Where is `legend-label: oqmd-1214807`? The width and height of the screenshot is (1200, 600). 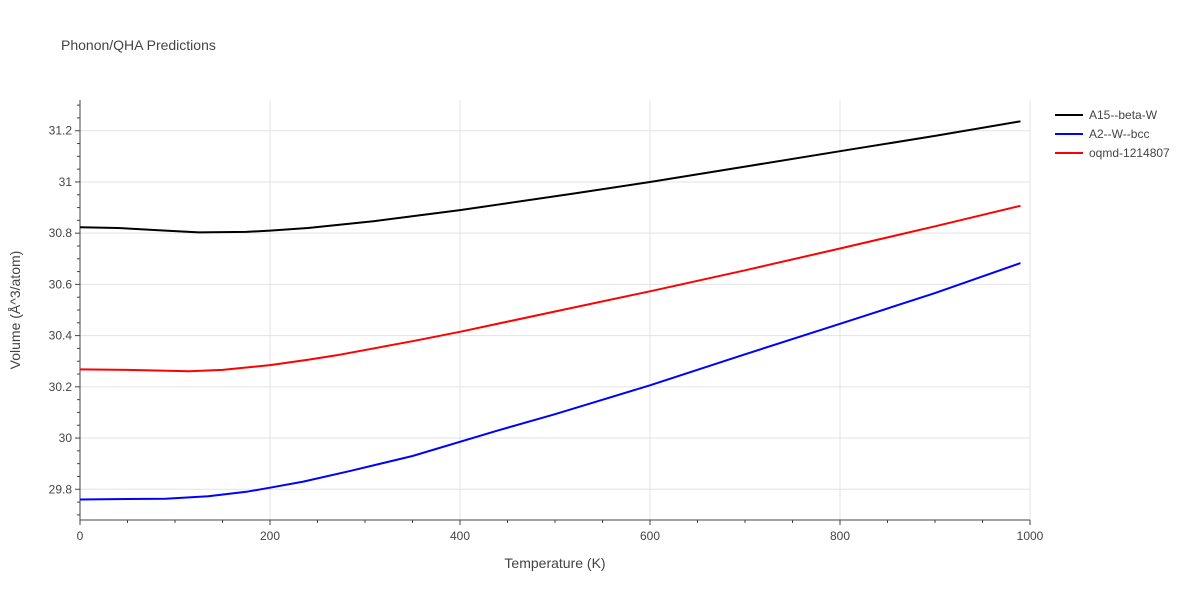 legend-label: oqmd-1214807 is located at coordinates (1129, 153).